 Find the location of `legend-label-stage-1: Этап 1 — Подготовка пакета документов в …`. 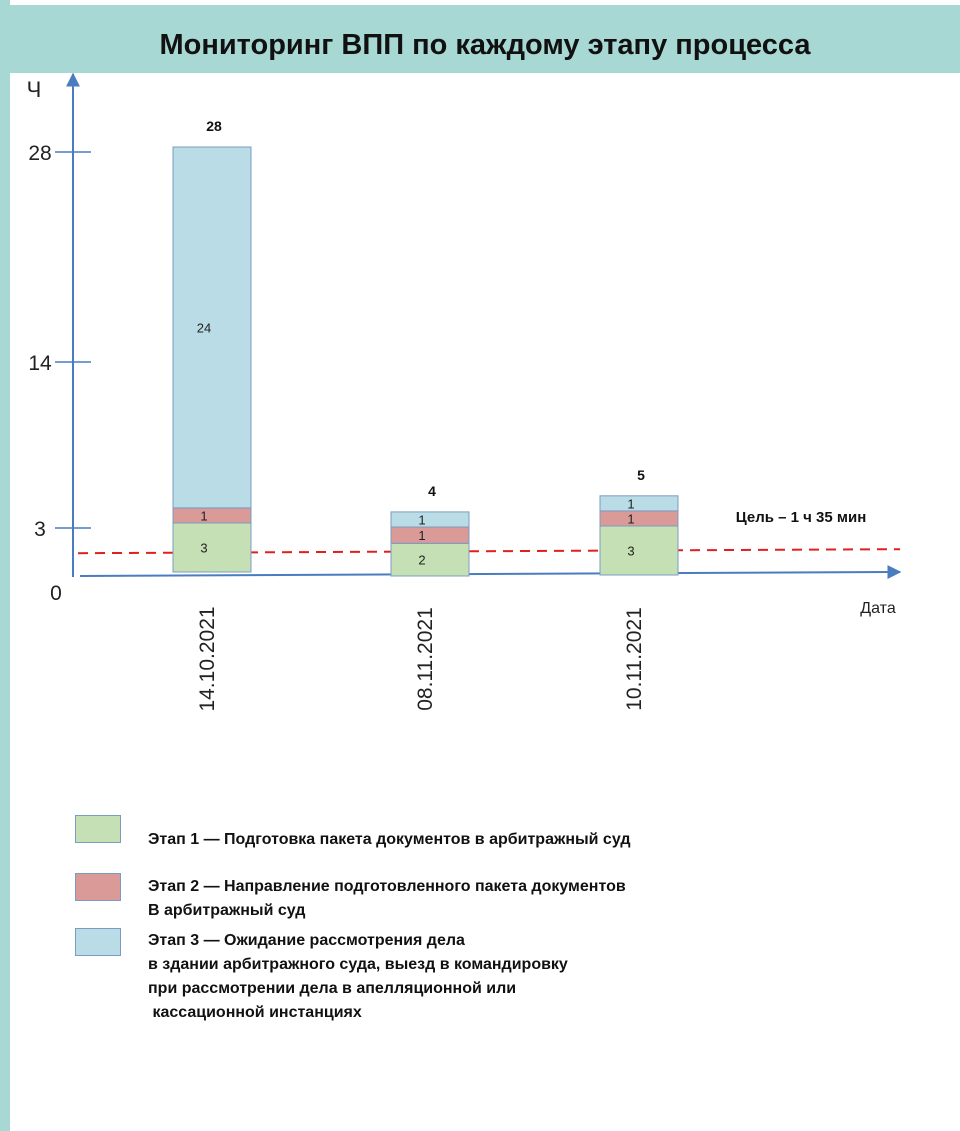

legend-label-stage-1: Этап 1 — Подготовка пакета документов в … is located at coordinates (389, 839).